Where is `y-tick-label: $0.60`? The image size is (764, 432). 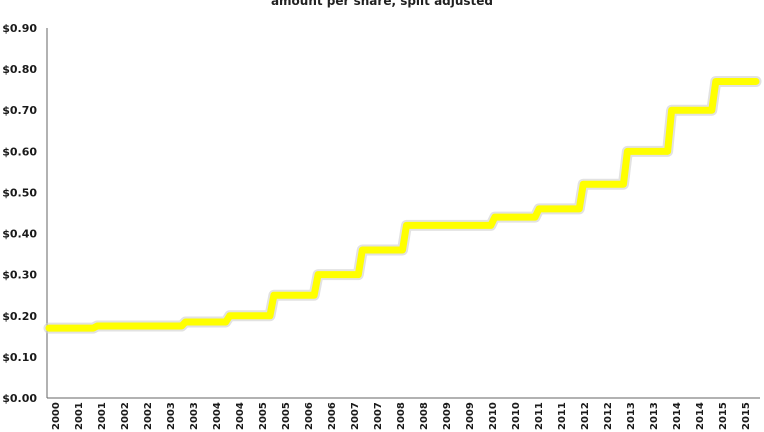
y-tick-label: $0.60 is located at coordinates (19, 151).